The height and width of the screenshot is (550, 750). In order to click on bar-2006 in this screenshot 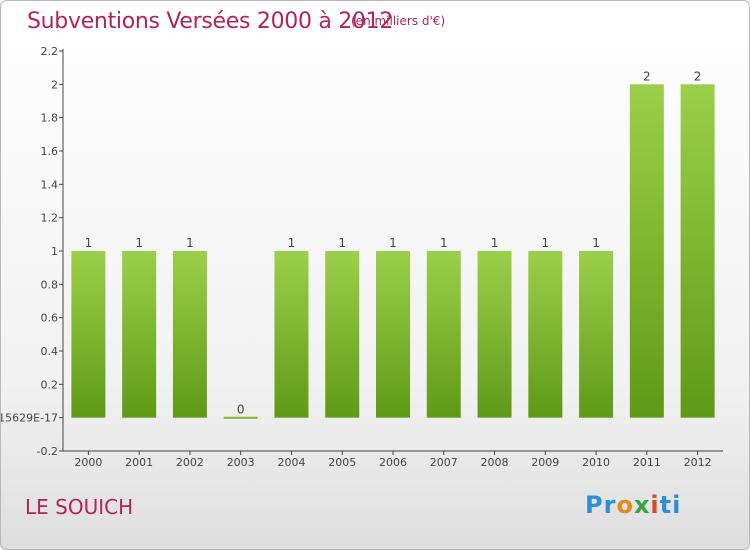, I will do `click(393, 334)`.